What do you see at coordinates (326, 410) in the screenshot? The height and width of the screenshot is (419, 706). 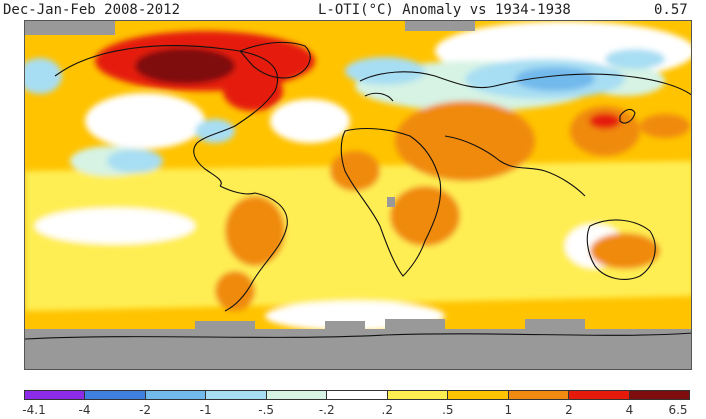 I see `legend-tick-label: -.2` at bounding box center [326, 410].